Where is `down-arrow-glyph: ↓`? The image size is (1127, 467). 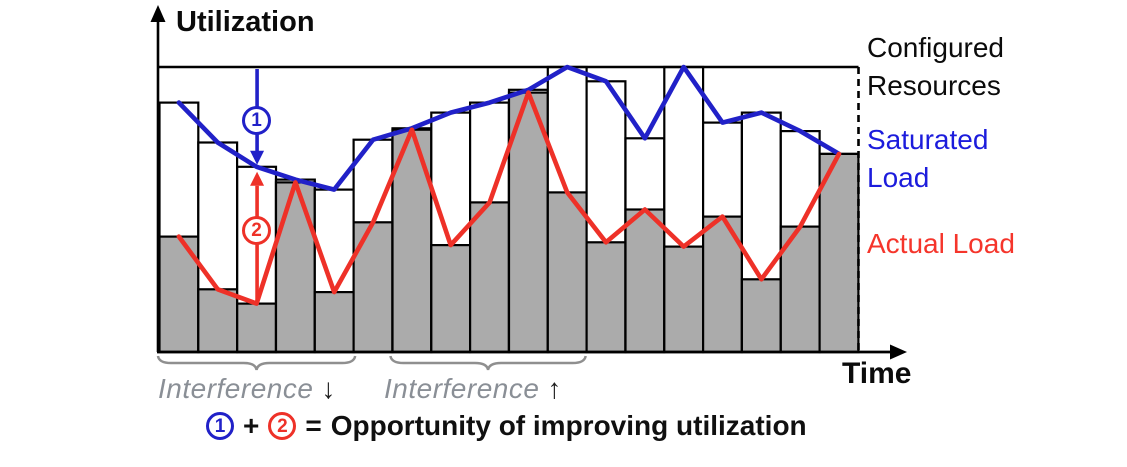 down-arrow-glyph: ↓ is located at coordinates (328, 388).